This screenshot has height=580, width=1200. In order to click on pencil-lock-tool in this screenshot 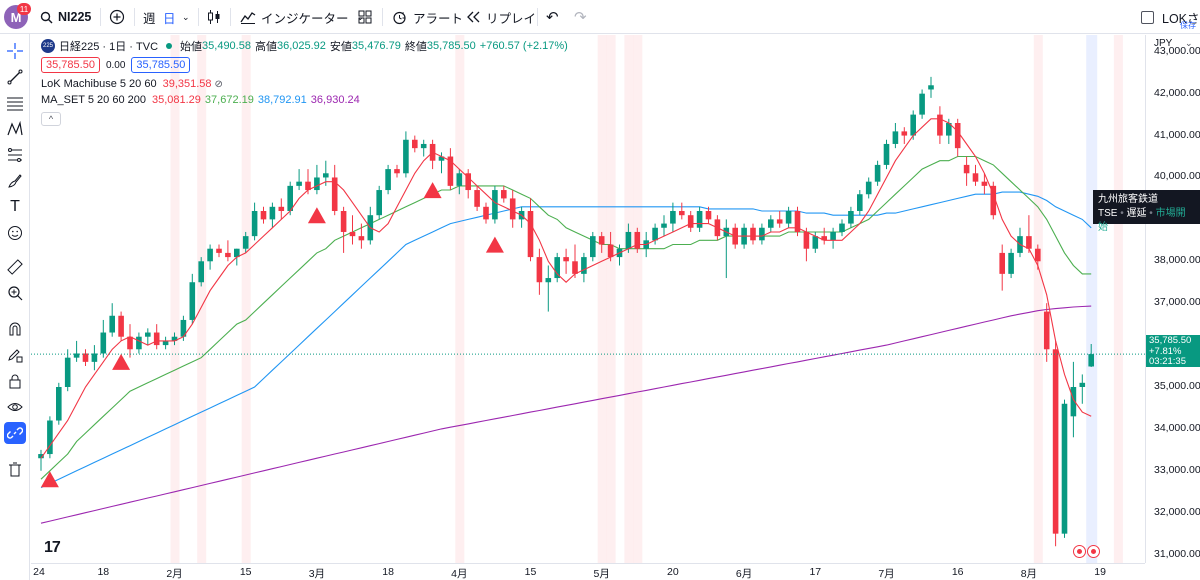, I will do `click(15, 355)`.